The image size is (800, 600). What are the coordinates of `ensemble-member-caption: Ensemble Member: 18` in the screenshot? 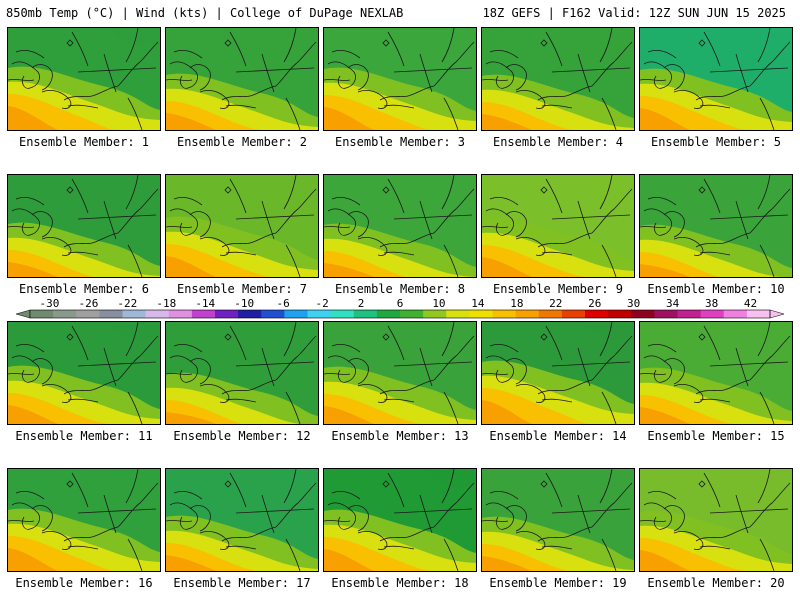 It's located at (400, 583).